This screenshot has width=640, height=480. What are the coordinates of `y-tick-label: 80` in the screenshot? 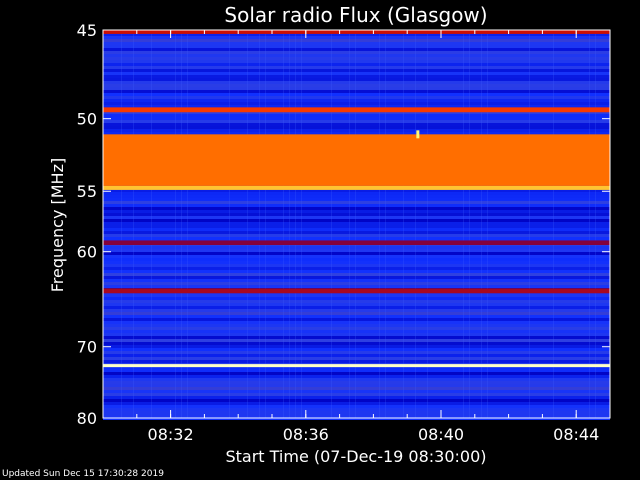 It's located at (87, 418).